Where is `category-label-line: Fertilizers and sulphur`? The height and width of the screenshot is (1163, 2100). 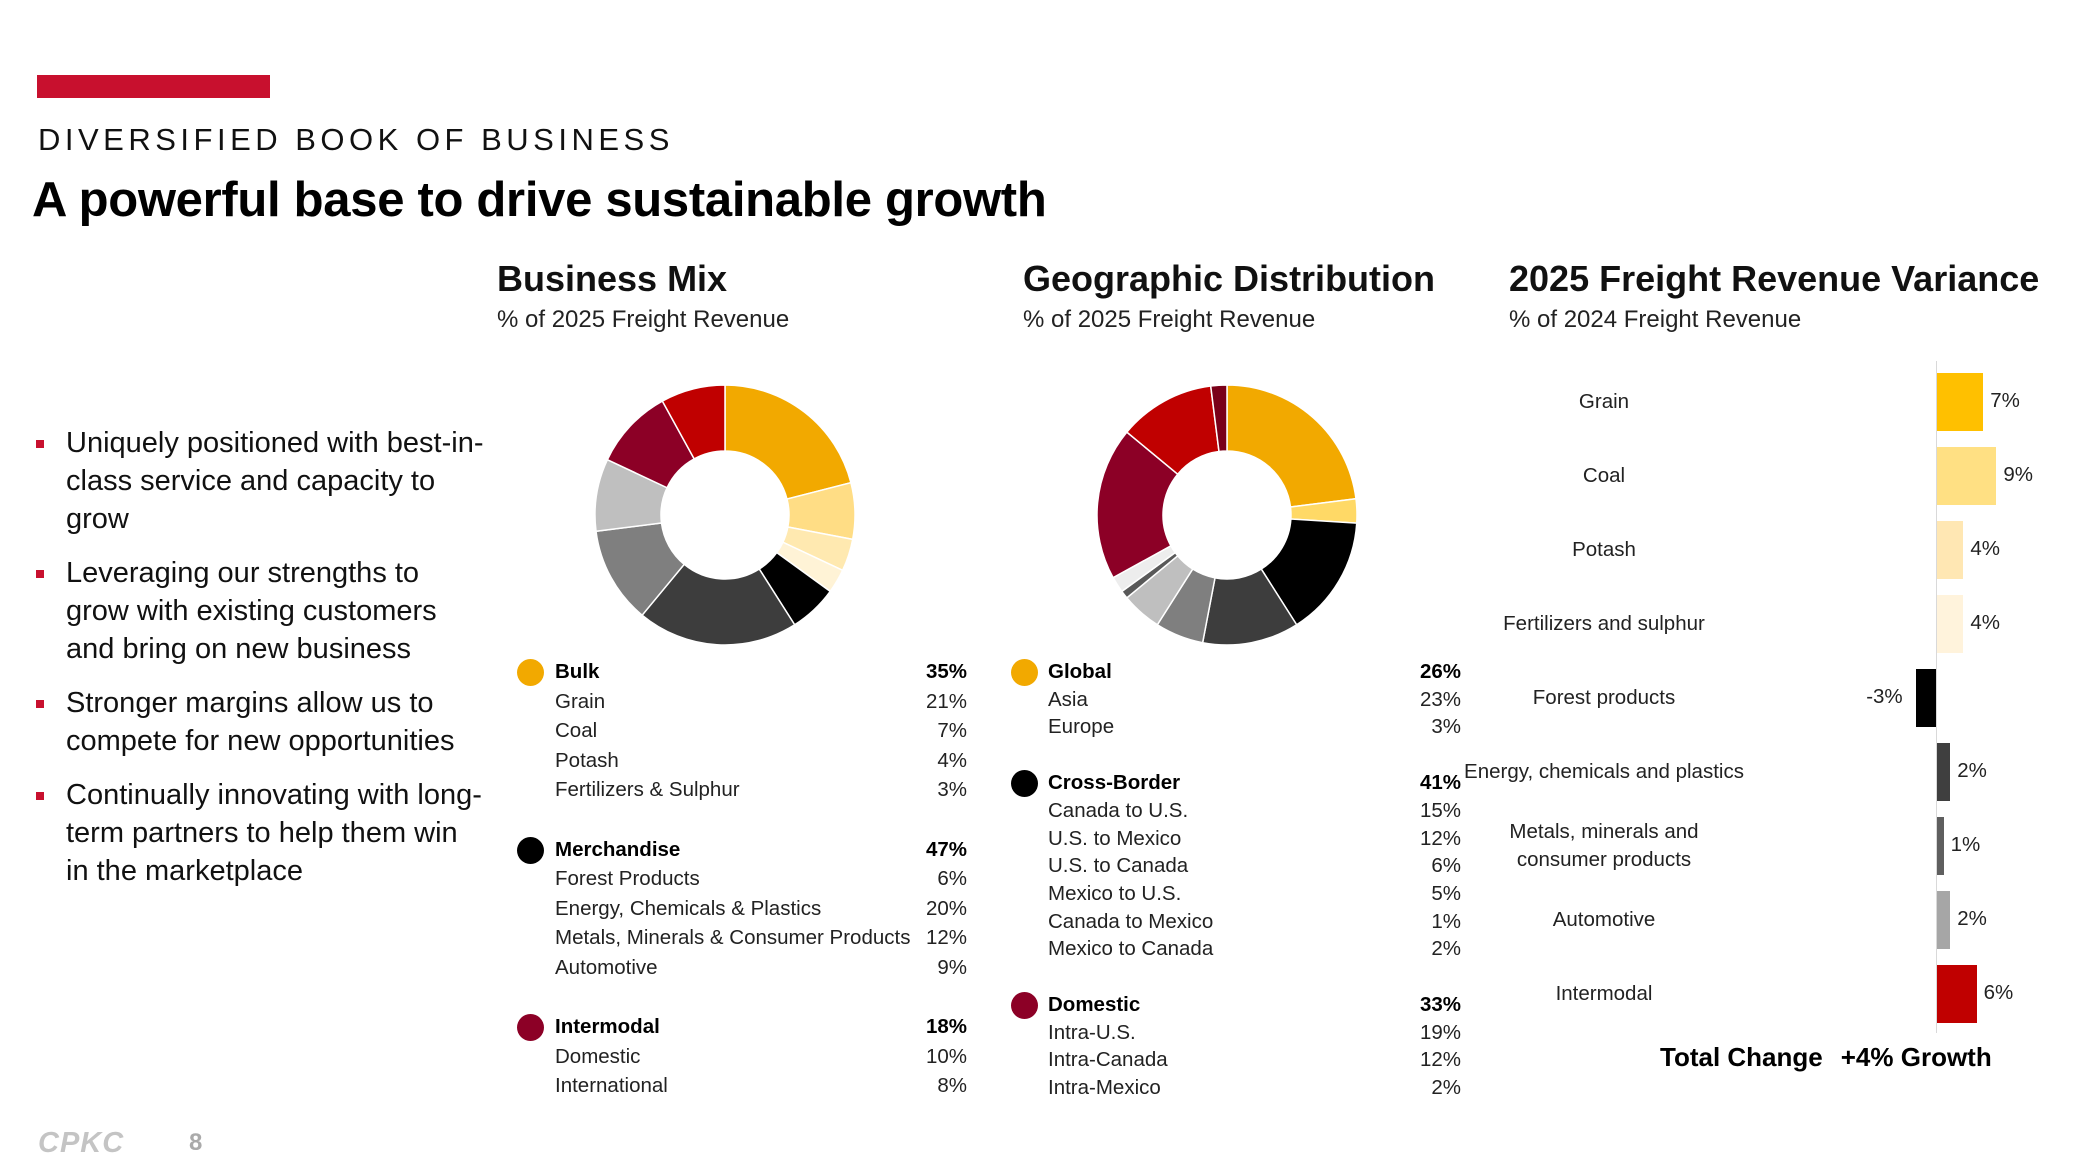
category-label-line: Fertilizers and sulphur is located at coordinates (1604, 623).